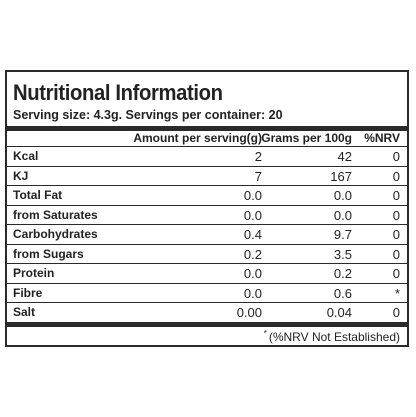  I want to click on per-serving-value: 0.00, so click(249, 312).